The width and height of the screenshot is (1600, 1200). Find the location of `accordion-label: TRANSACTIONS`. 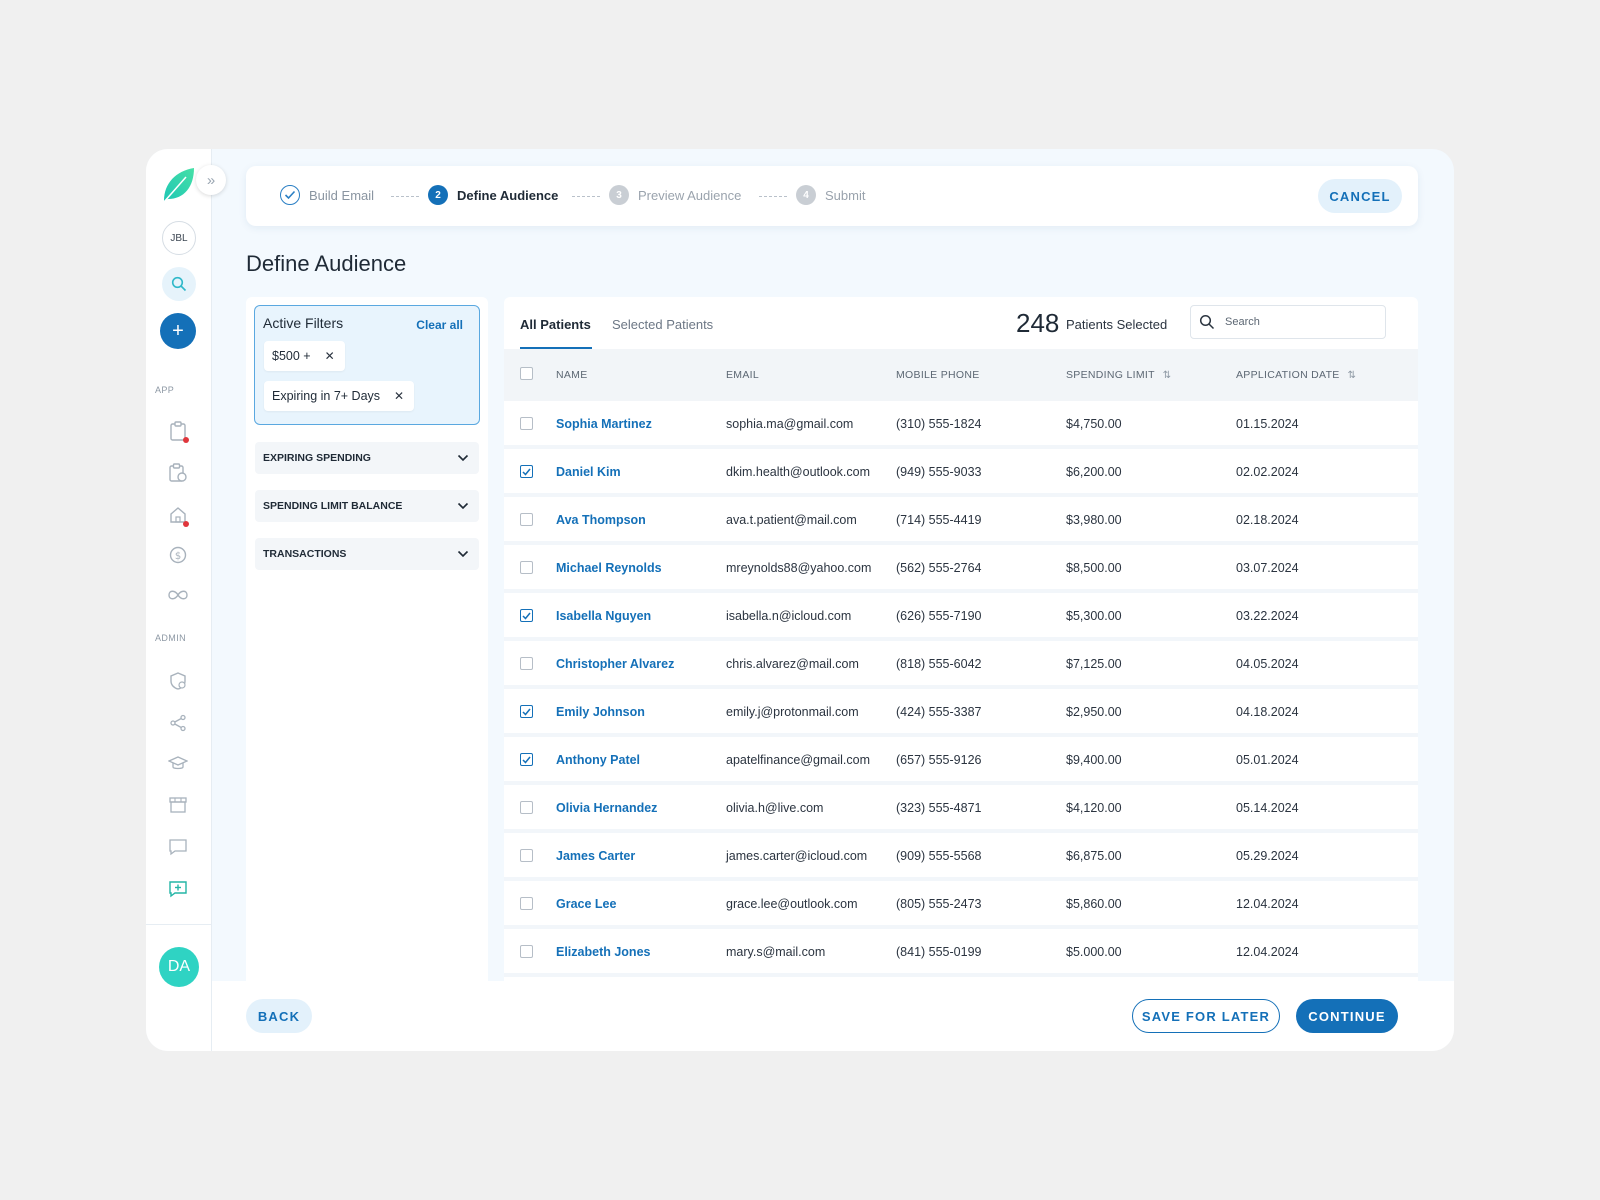

accordion-label: TRANSACTIONS is located at coordinates (305, 554).